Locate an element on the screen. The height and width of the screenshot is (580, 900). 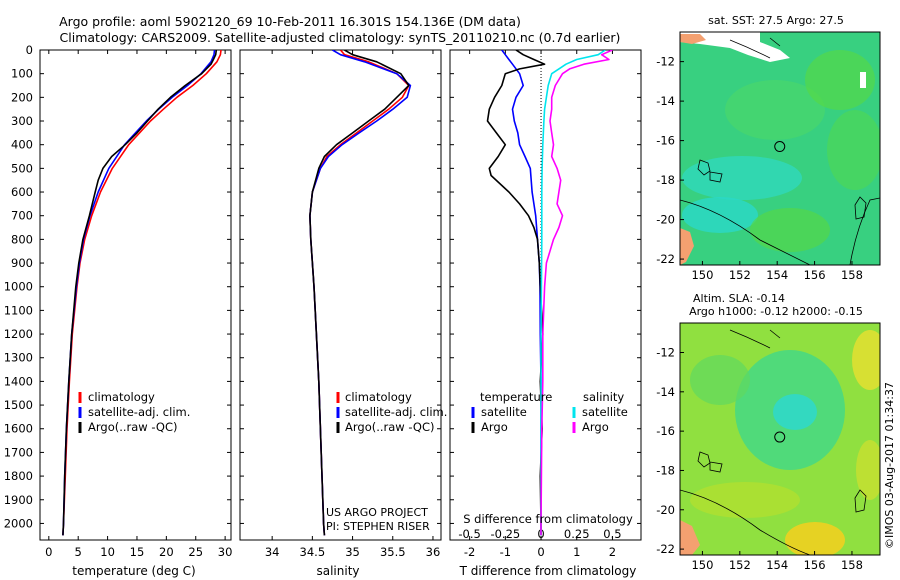
salinity-xlabel: salinity is located at coordinates (337, 571).